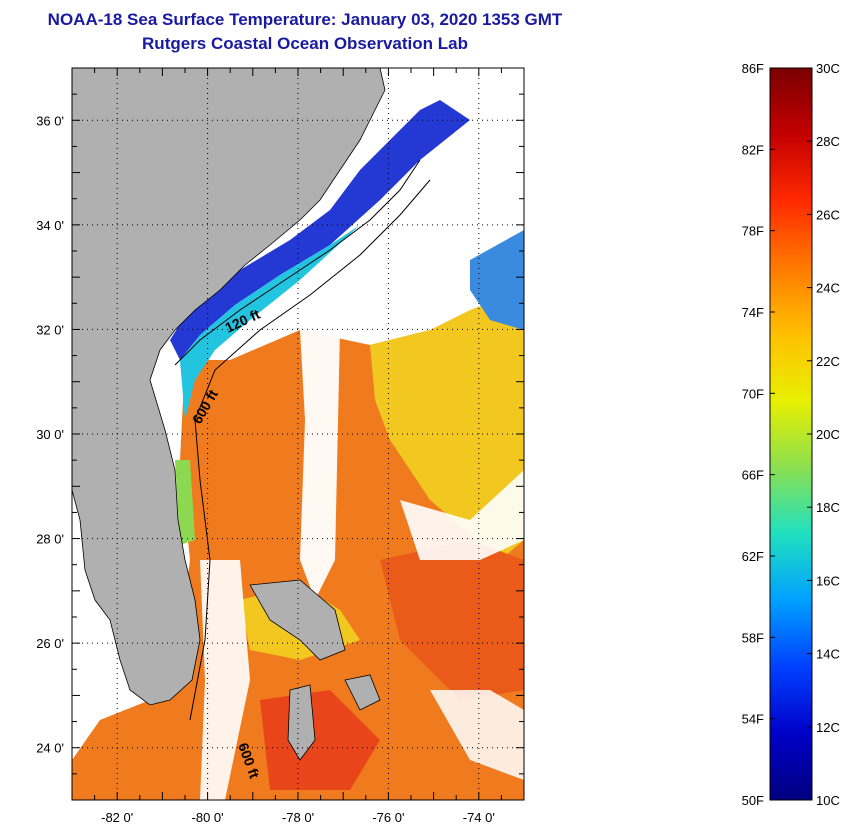 Image resolution: width=849 pixels, height=832 pixels. I want to click on colorbar, so click(791, 434).